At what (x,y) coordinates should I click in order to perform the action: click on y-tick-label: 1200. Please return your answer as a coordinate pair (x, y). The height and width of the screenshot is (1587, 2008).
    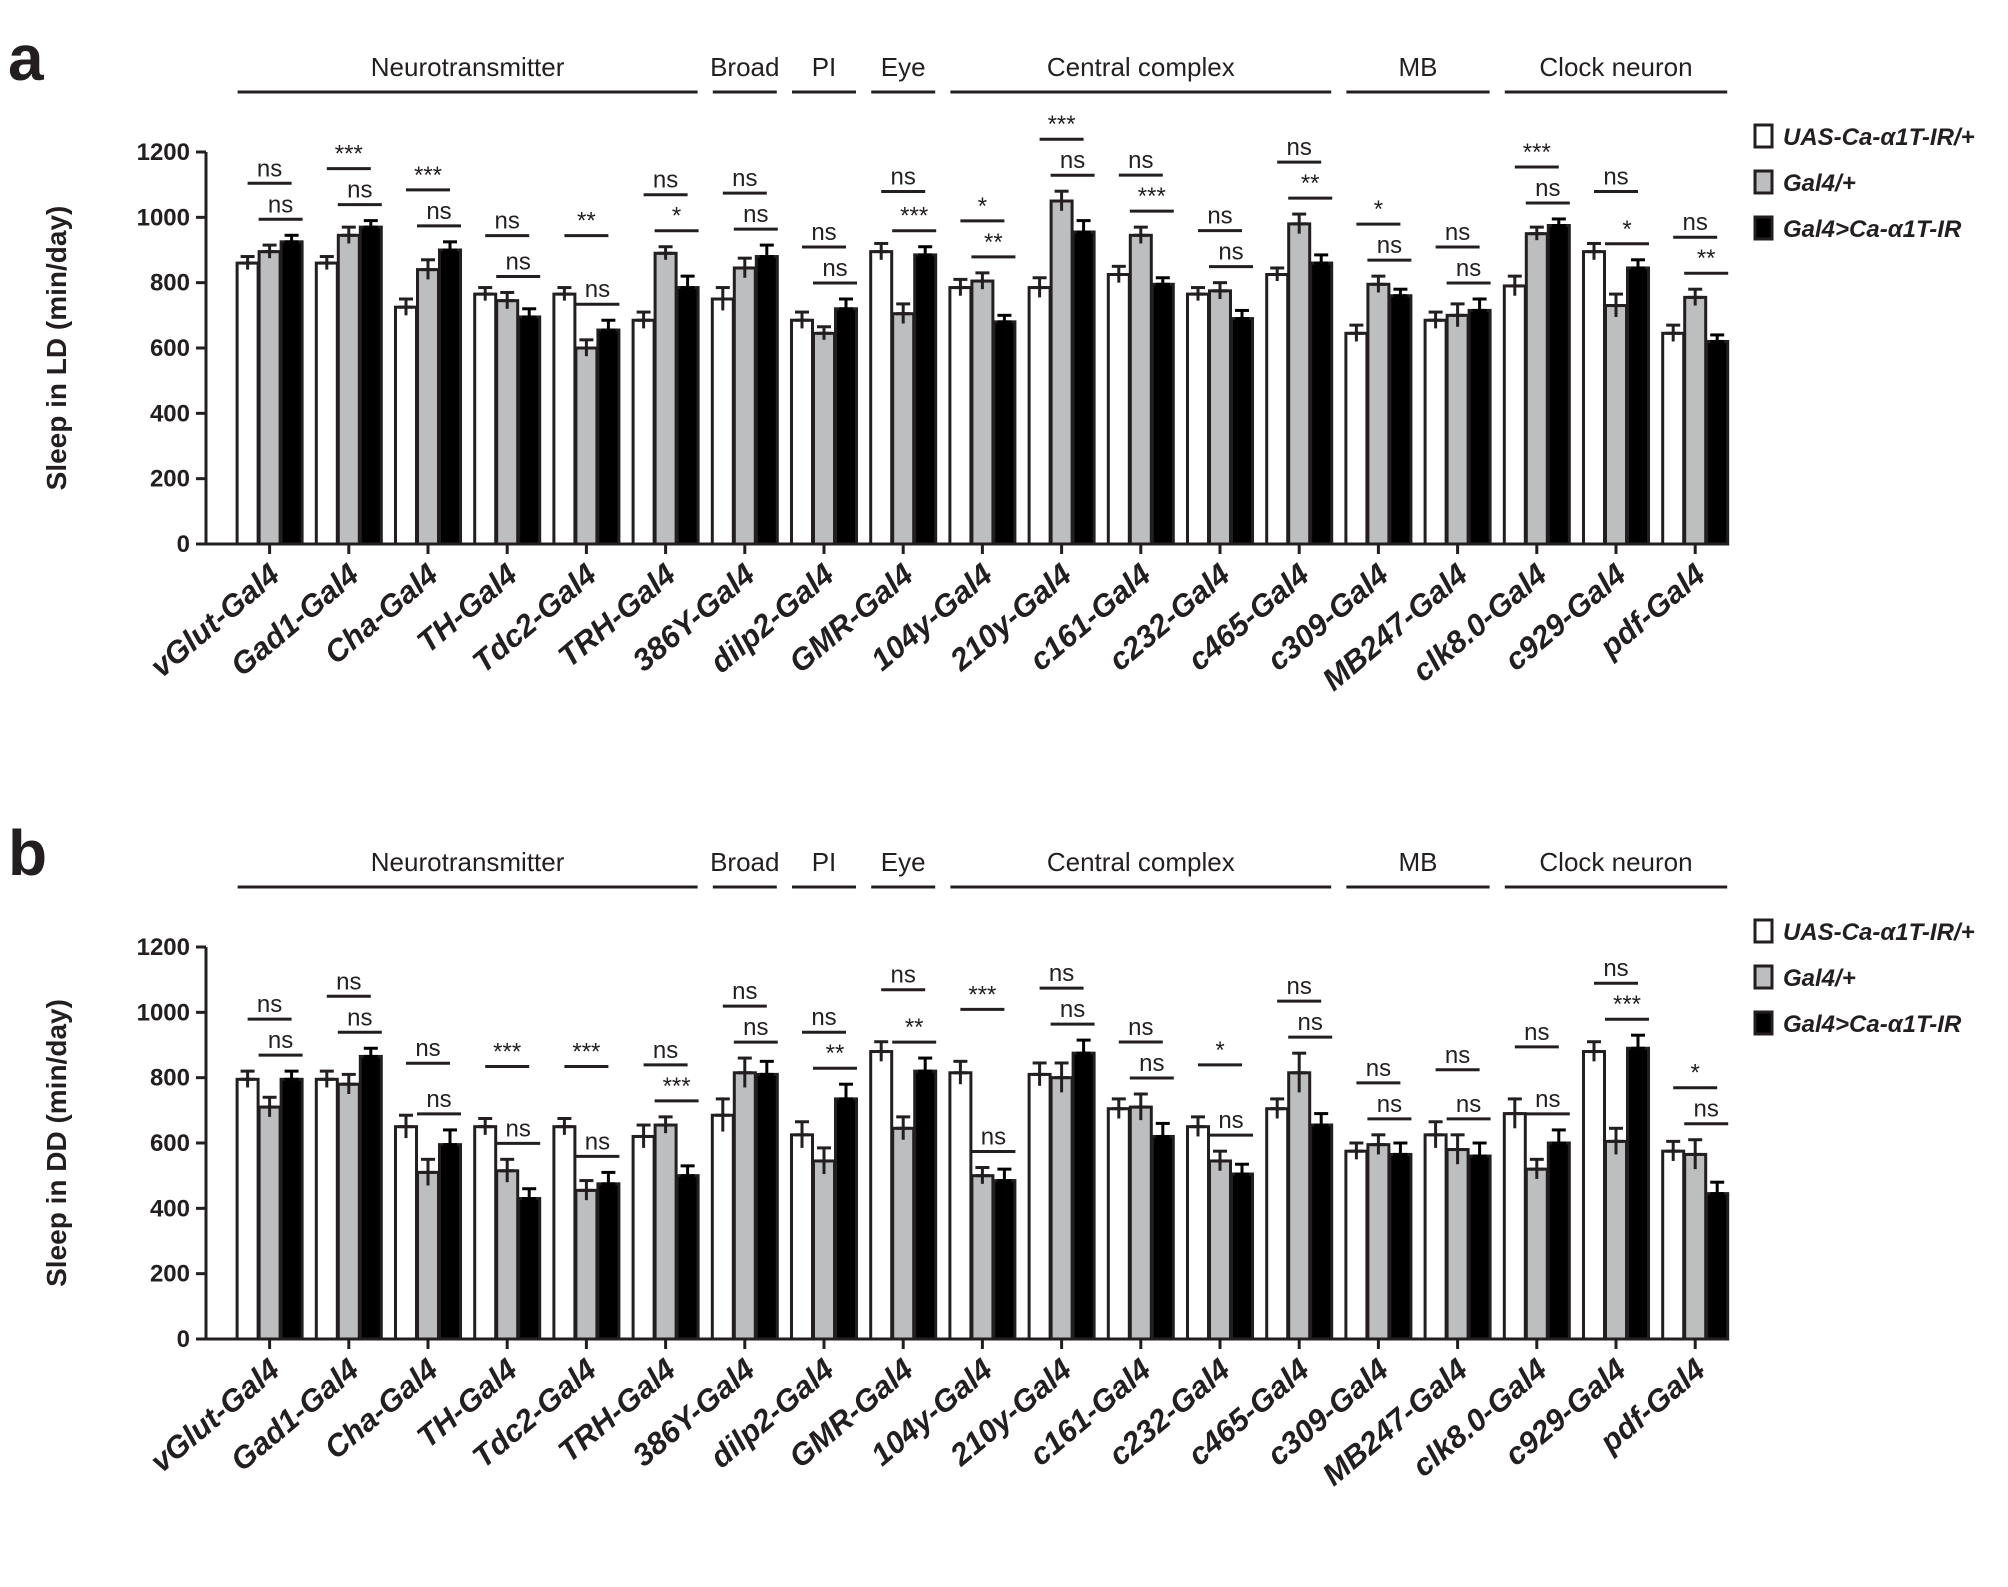
    Looking at the image, I should click on (163, 152).